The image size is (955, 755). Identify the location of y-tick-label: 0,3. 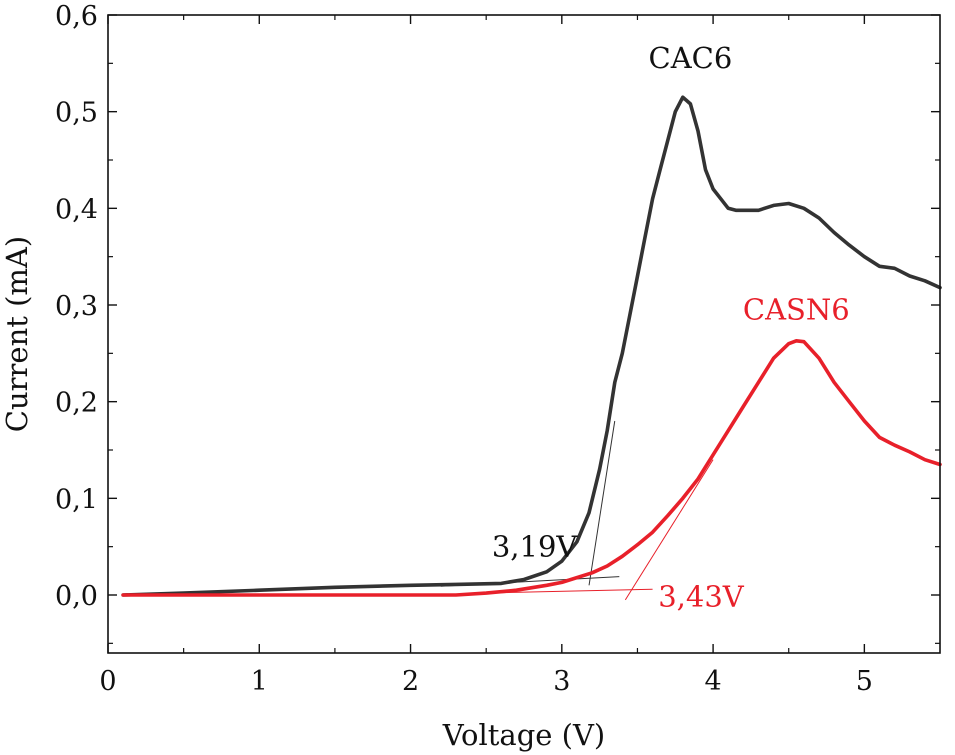
(76, 306).